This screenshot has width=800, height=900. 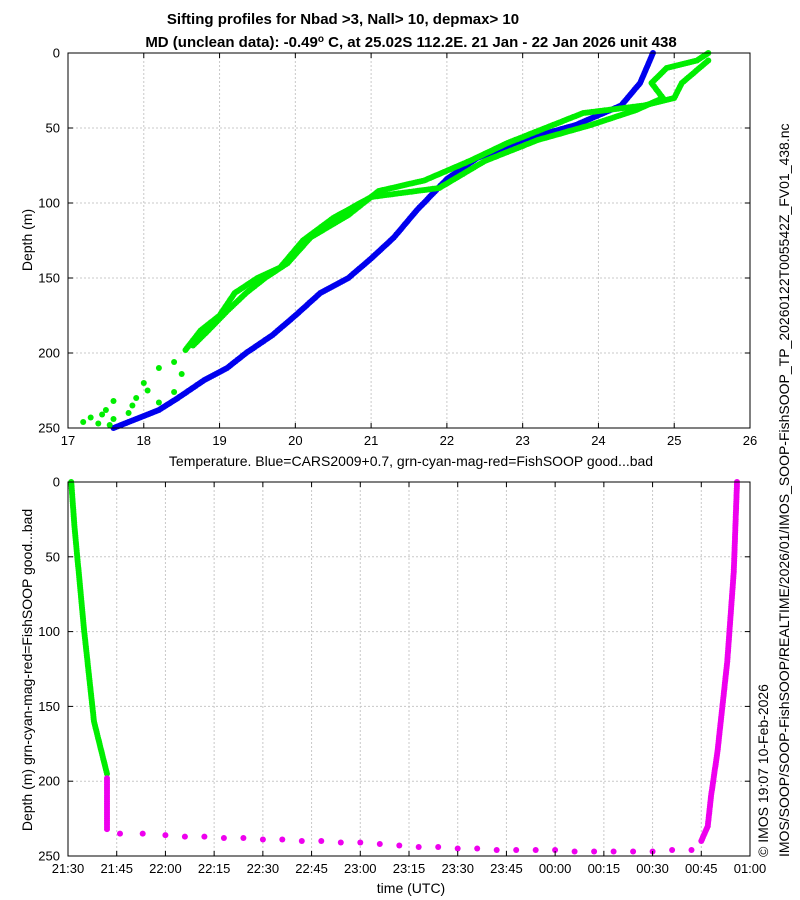 What do you see at coordinates (506, 868) in the screenshot?
I see `panel2-x-tick-label: 23:45` at bounding box center [506, 868].